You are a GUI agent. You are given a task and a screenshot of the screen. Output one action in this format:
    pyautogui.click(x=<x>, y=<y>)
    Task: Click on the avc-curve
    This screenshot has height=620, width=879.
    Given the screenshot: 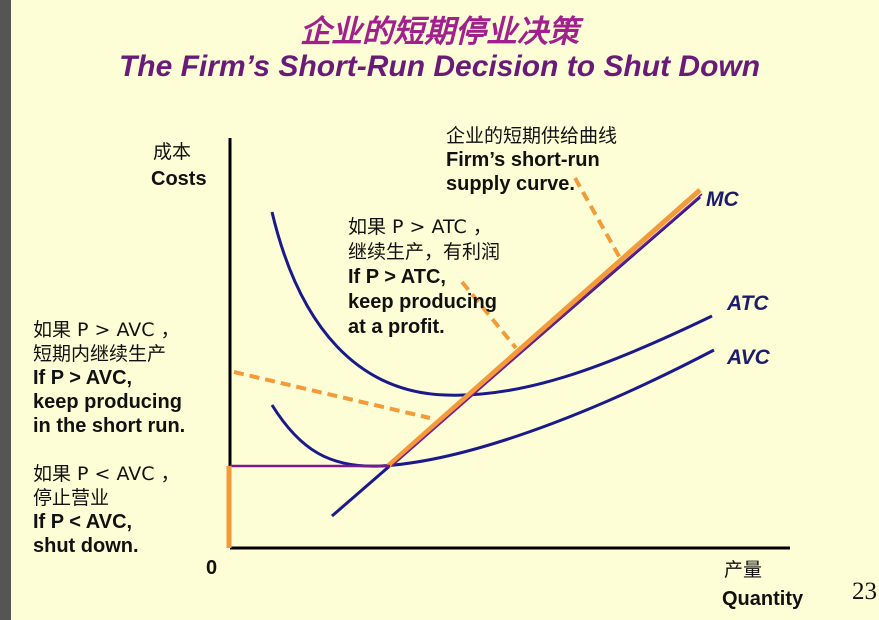 What is the action you would take?
    pyautogui.click(x=492, y=408)
    